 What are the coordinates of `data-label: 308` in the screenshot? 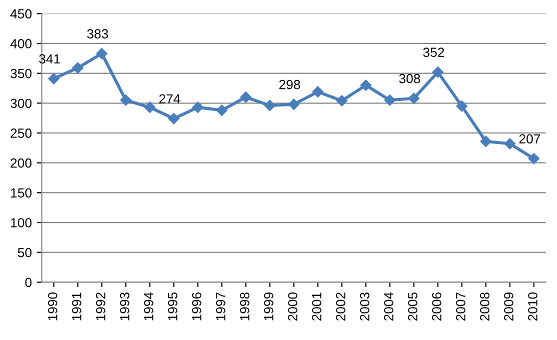 It's located at (409, 79).